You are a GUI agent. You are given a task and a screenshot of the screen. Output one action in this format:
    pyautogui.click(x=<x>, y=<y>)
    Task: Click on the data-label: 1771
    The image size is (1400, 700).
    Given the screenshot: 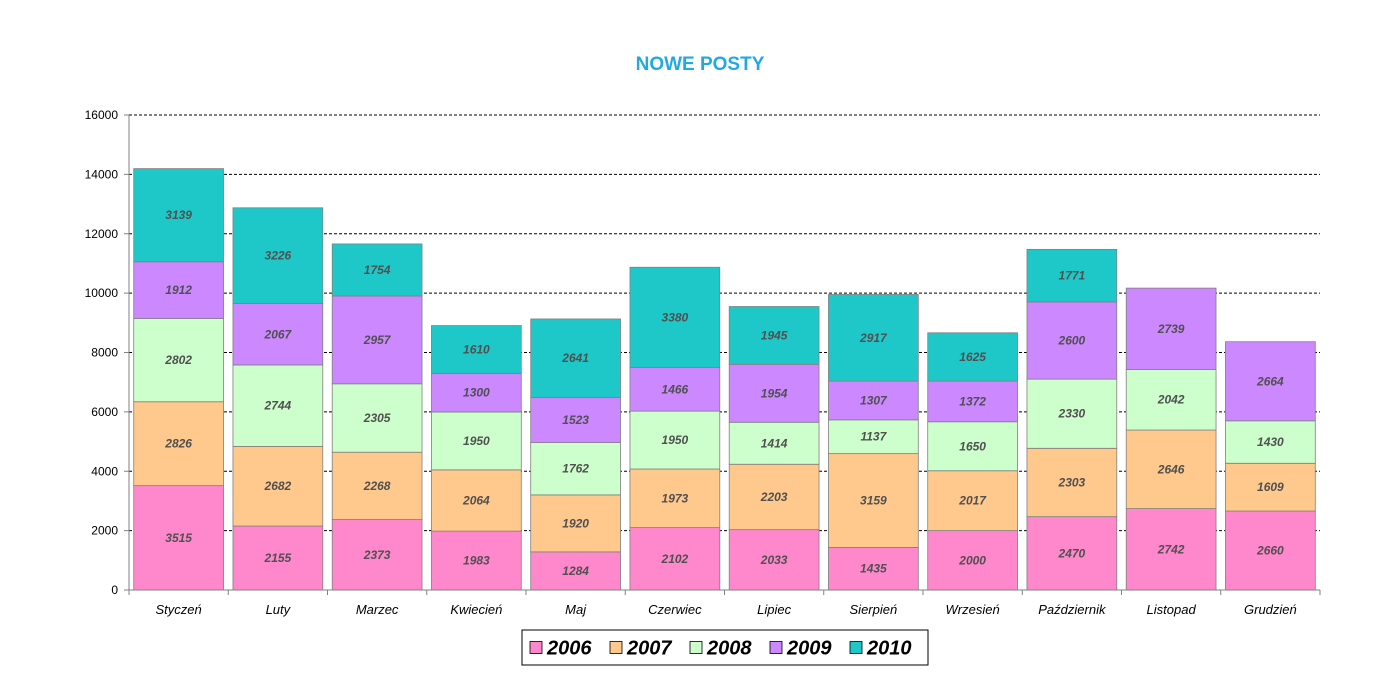 What is the action you would take?
    pyautogui.click(x=1072, y=276)
    